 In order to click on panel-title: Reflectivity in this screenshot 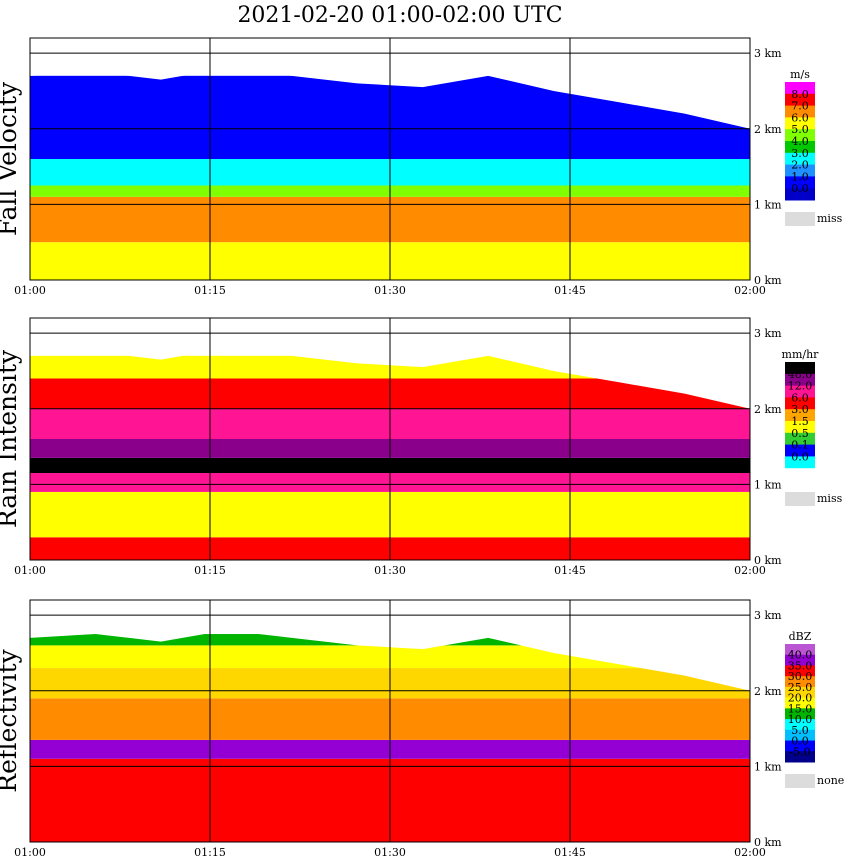, I will do `click(11, 720)`.